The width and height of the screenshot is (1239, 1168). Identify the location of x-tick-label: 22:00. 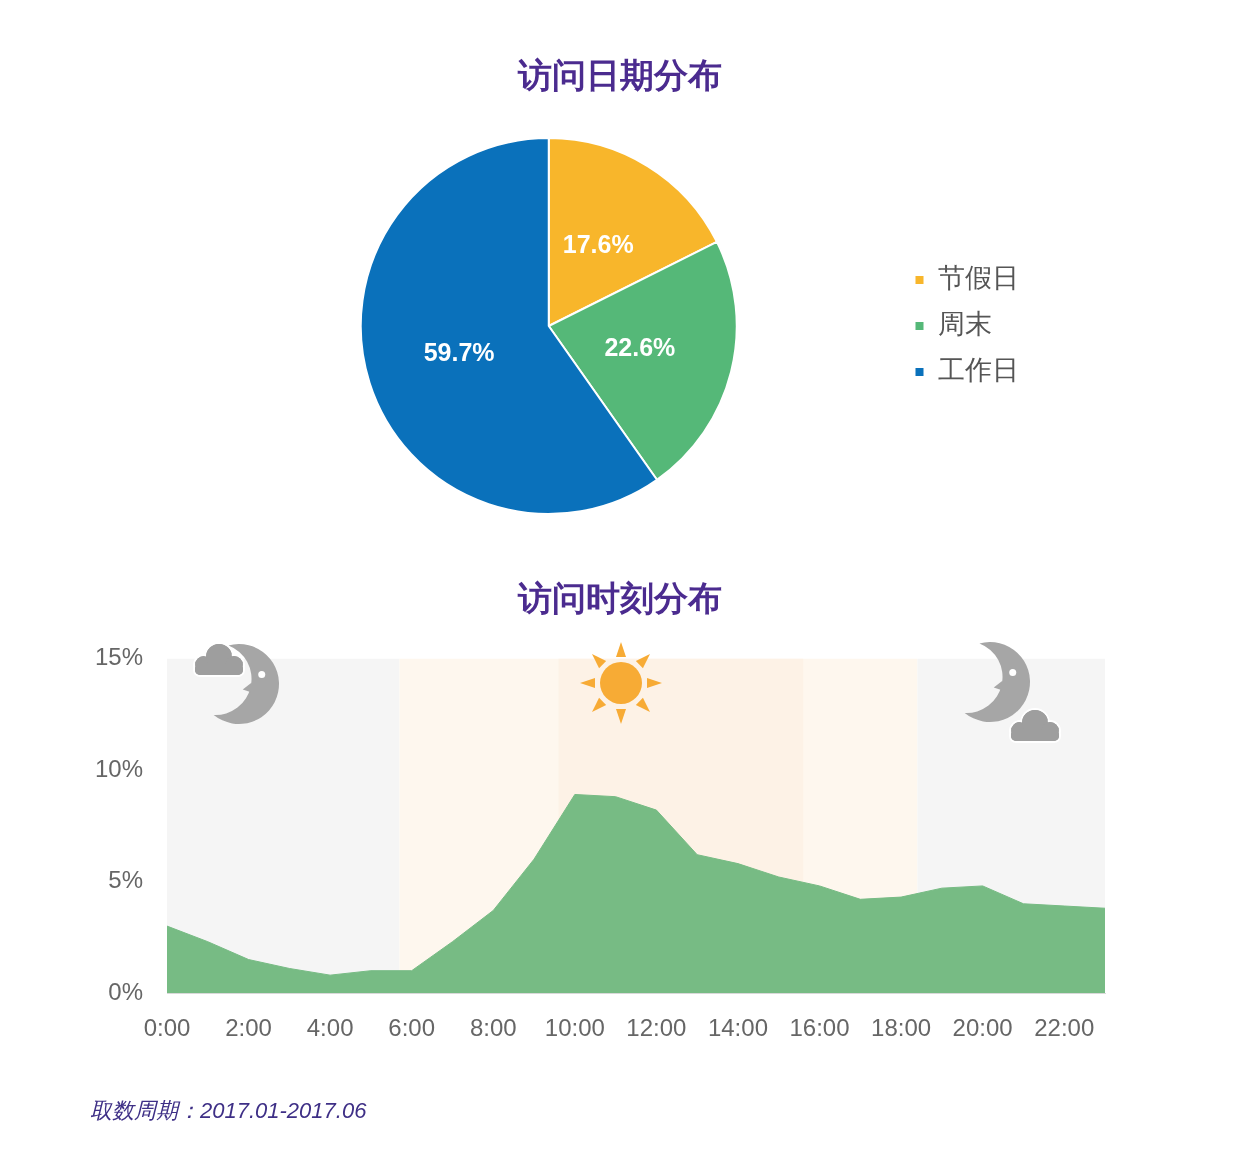
(1064, 1028).